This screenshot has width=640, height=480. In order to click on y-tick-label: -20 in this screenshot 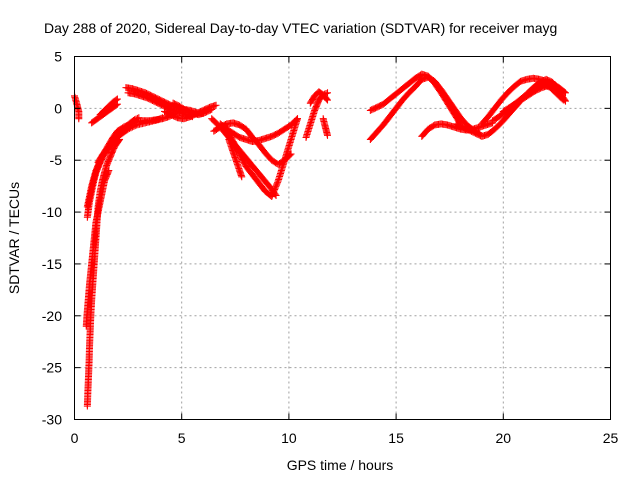, I will do `click(52, 316)`.